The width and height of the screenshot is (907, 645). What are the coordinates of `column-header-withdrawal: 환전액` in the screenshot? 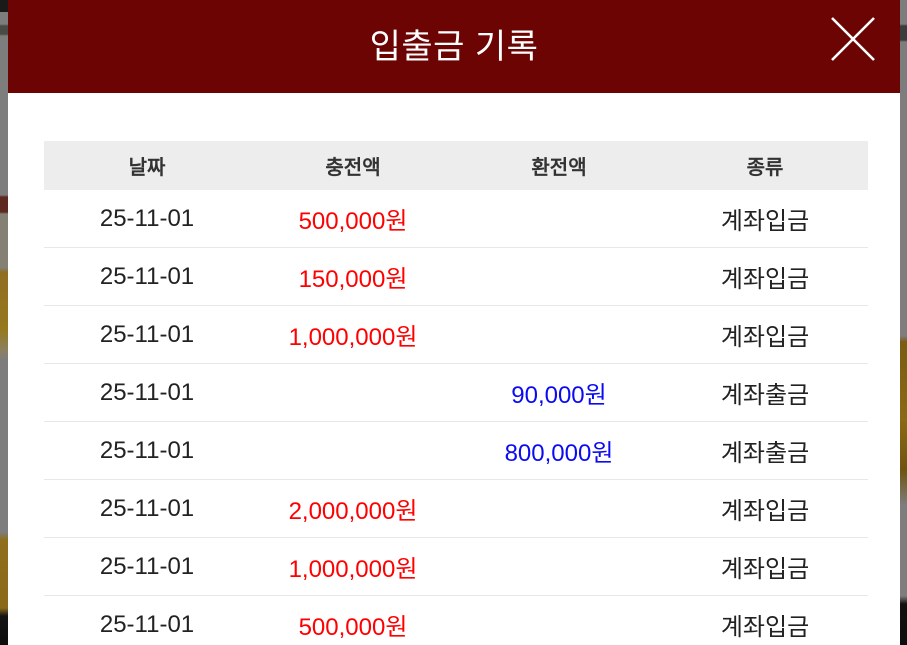 It's located at (559, 168).